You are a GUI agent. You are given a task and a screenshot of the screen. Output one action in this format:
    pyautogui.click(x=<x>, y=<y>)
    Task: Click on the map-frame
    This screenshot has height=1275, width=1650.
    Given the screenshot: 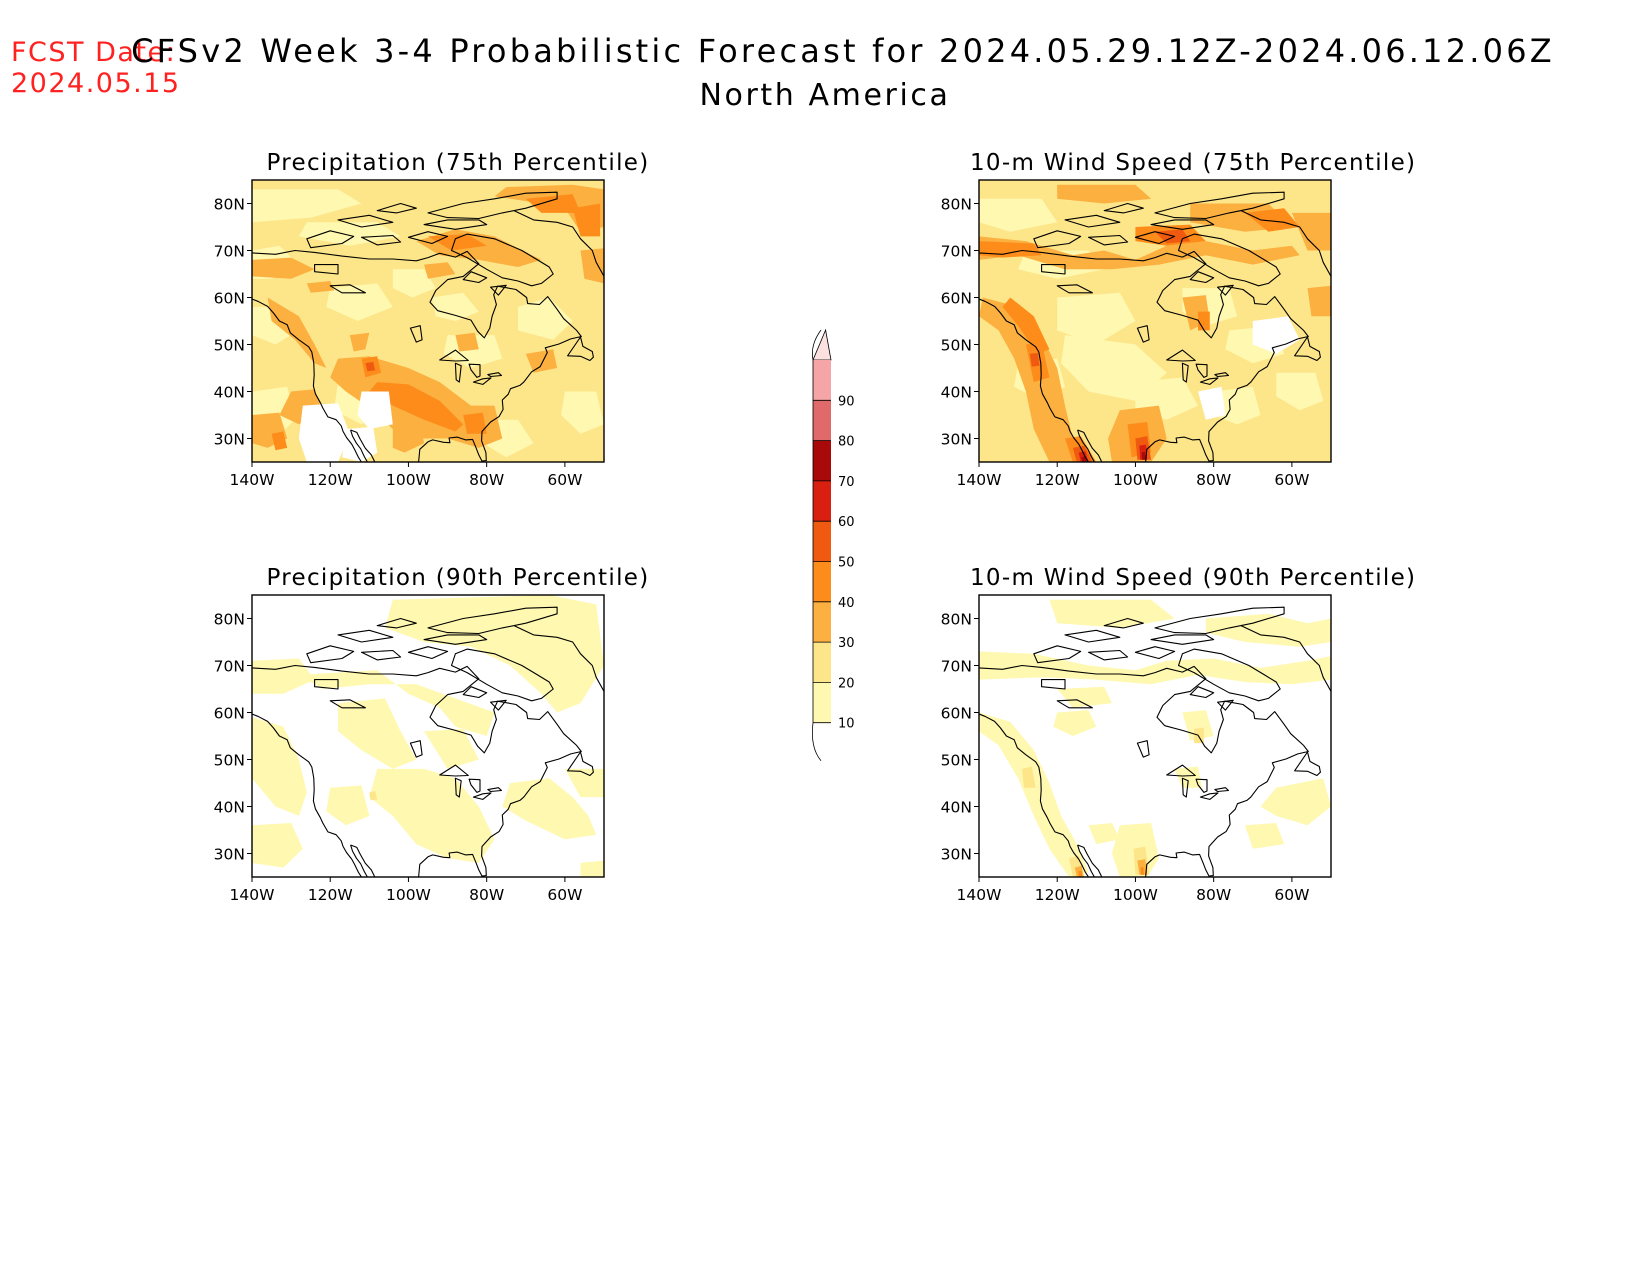 What is the action you would take?
    pyautogui.click(x=428, y=321)
    